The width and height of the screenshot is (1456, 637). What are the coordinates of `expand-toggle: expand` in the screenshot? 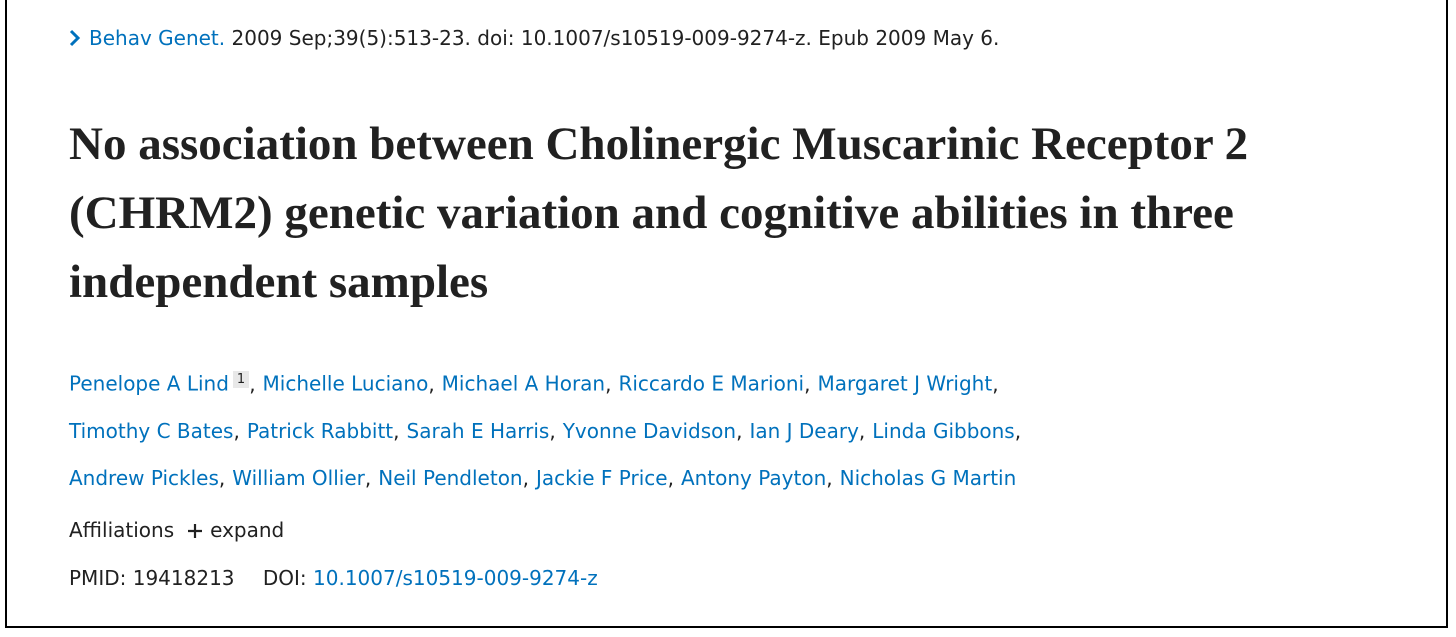 It's located at (247, 530).